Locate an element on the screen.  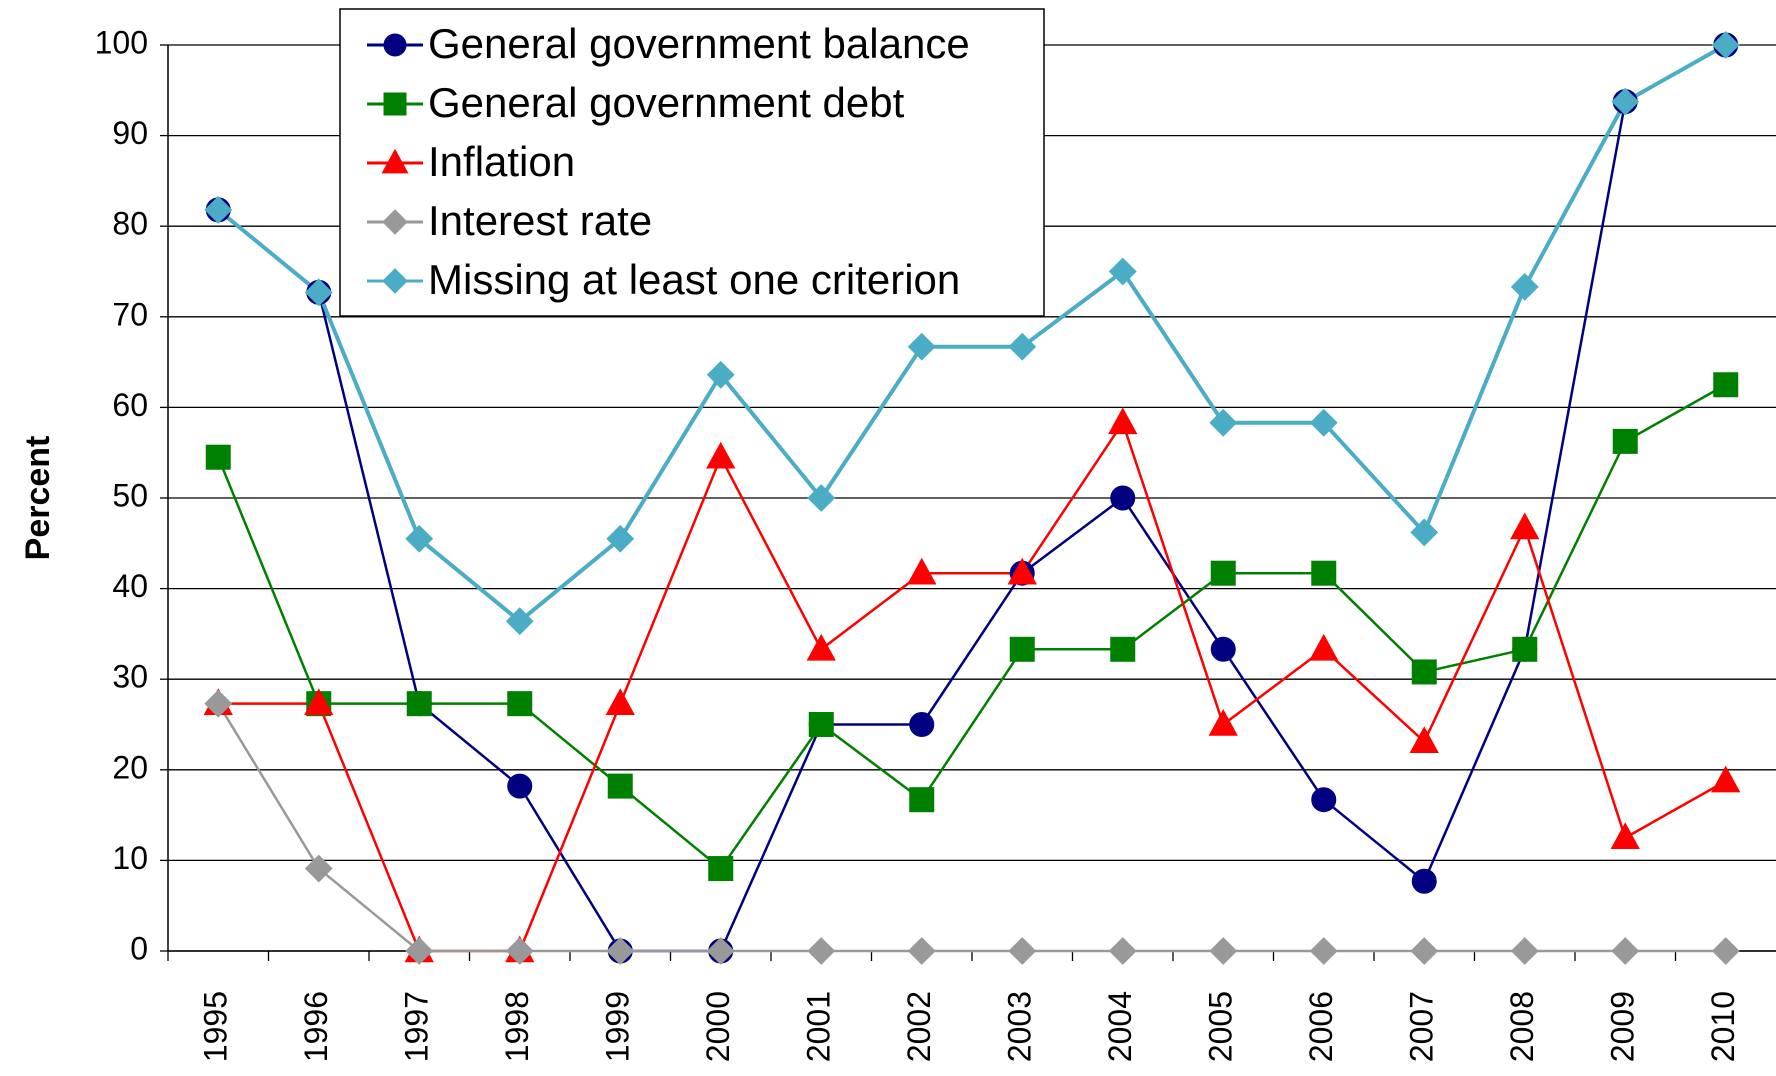
y-tick-label: 30 is located at coordinates (130, 677).